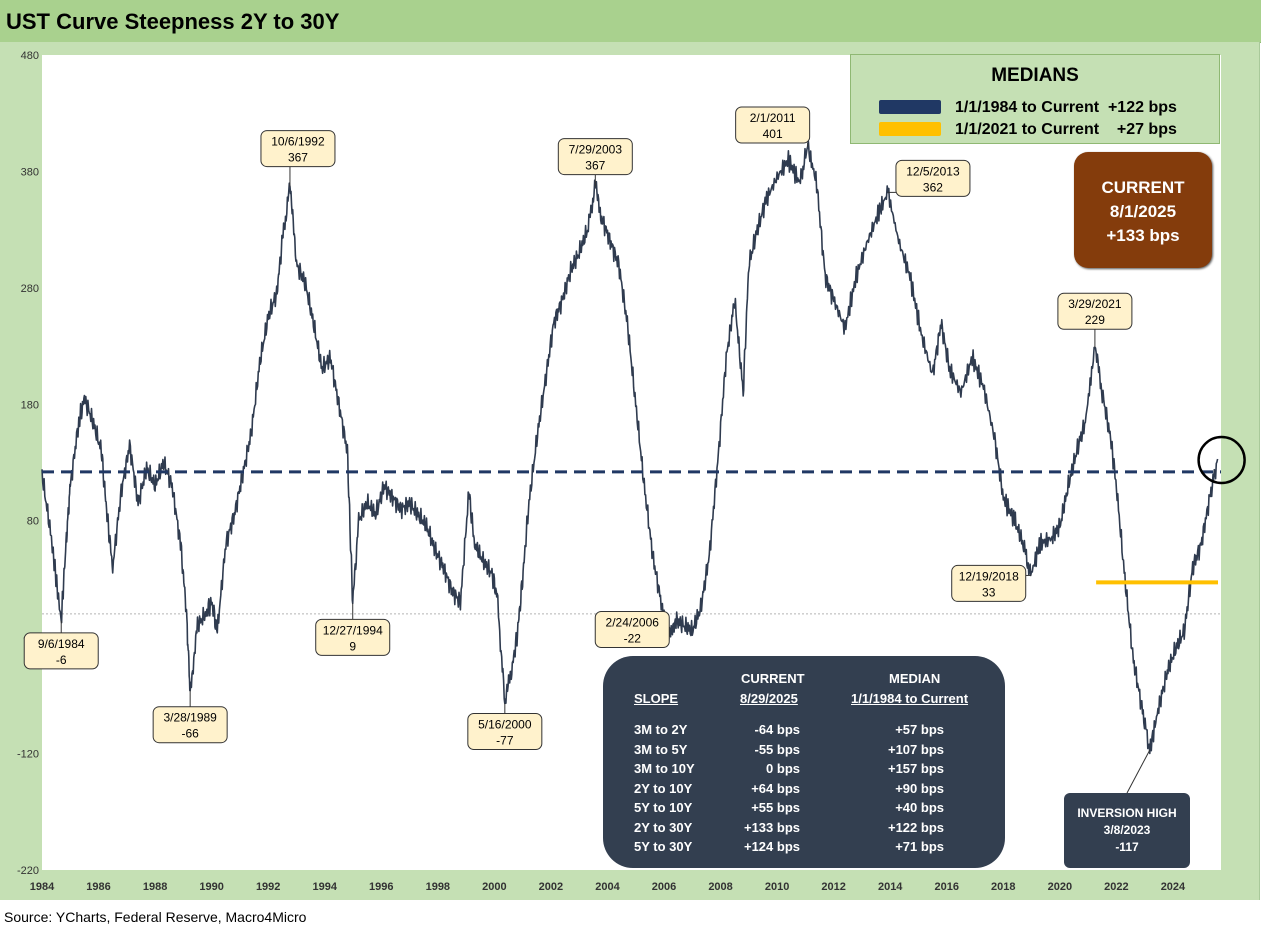 This screenshot has height=936, width=1261. Describe the element at coordinates (268, 887) in the screenshot. I see `x-tick-label: 1992` at that location.